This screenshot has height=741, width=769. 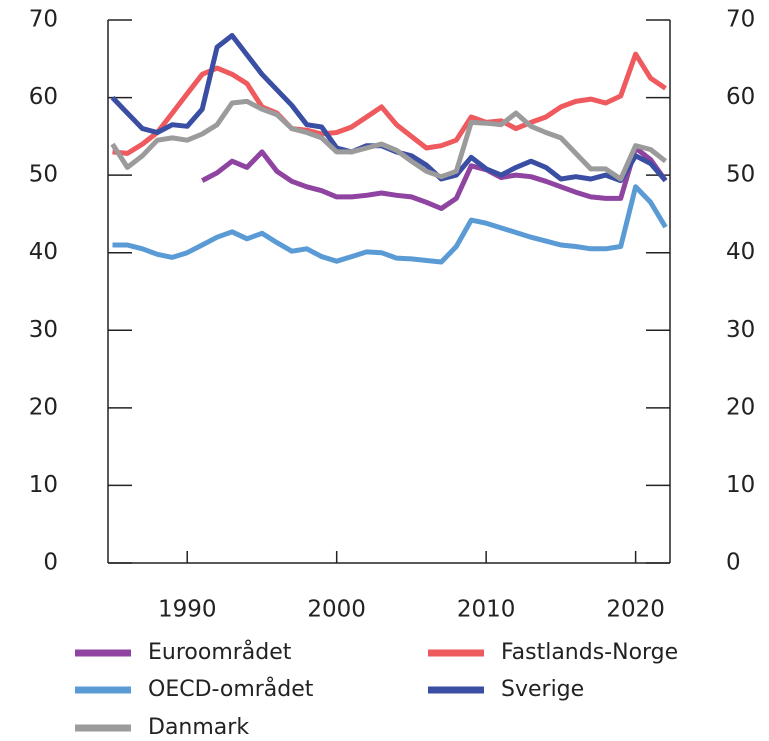 What do you see at coordinates (542, 689) in the screenshot?
I see `legend-label: Sverige` at bounding box center [542, 689].